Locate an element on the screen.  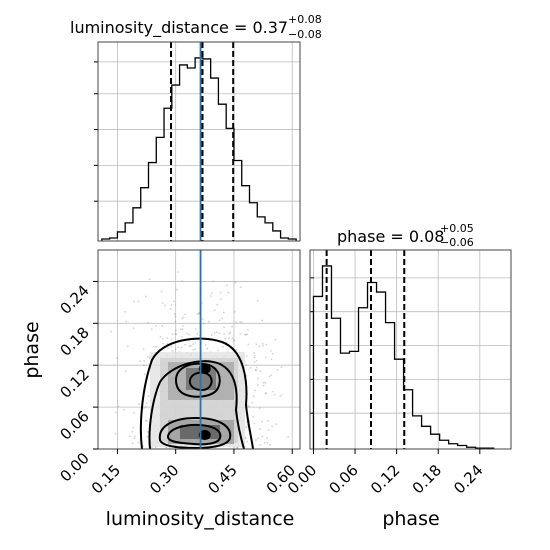
y-tick-label: 0.00 is located at coordinates (74, 467).